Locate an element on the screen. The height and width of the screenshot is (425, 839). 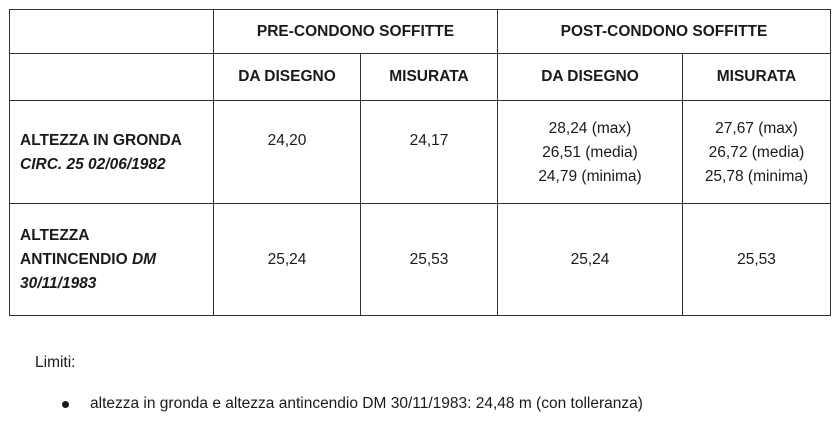
subheader-row: DA DISEGNO MISURATA DA DISEGNO MISURATA is located at coordinates (420, 77).